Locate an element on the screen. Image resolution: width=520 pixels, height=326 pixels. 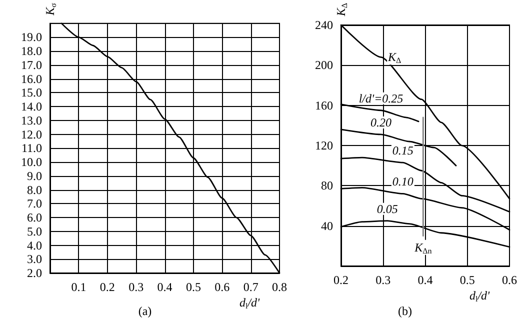
y-tick-label: 13.0 is located at coordinates (31, 120).